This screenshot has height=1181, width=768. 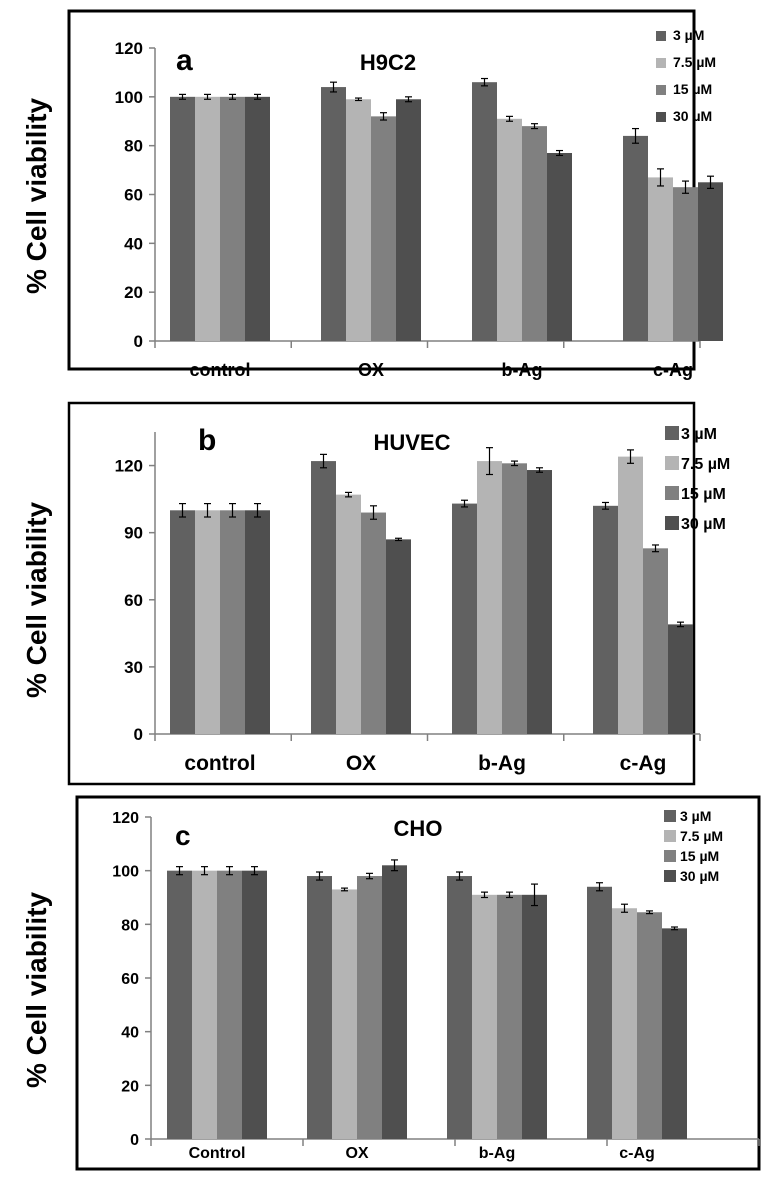 I want to click on chart-title: CHO, so click(x=418, y=828).